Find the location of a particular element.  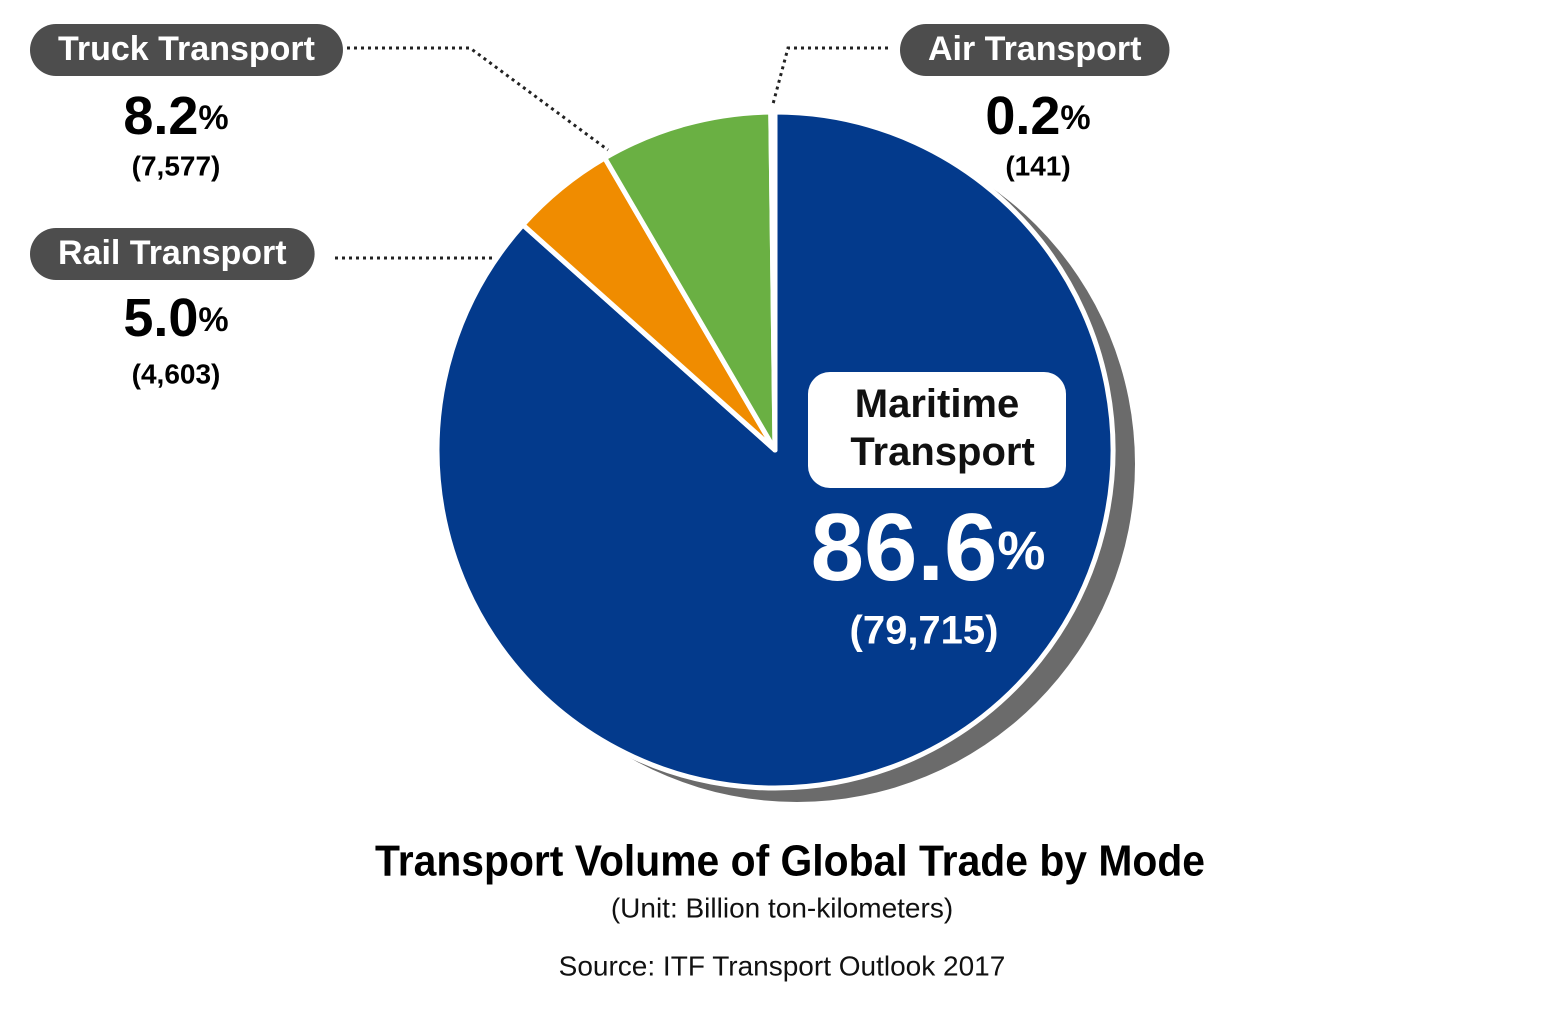

slice-label: Truck Transport is located at coordinates (186, 49).